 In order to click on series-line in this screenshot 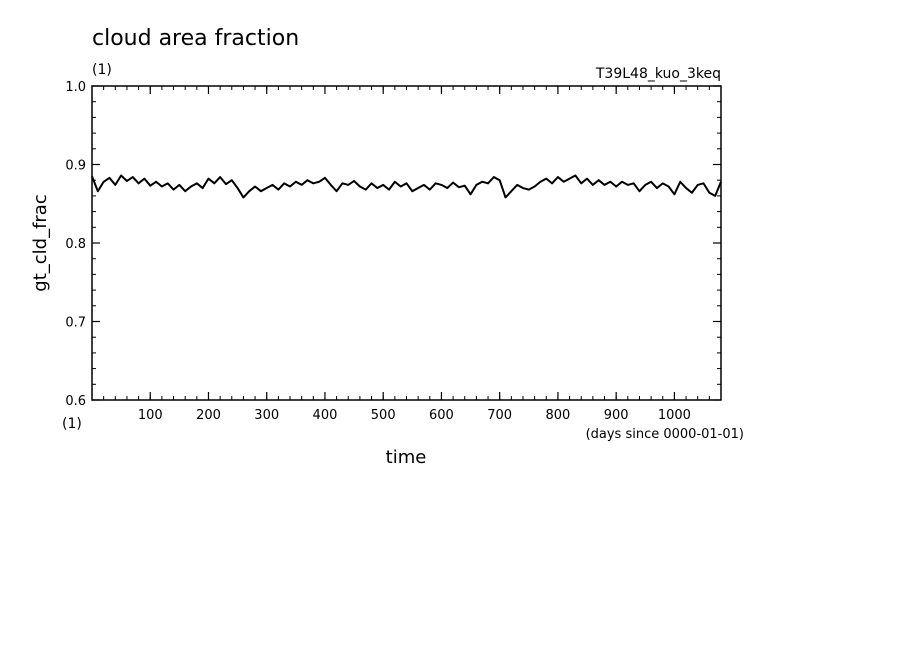, I will do `click(406, 186)`.